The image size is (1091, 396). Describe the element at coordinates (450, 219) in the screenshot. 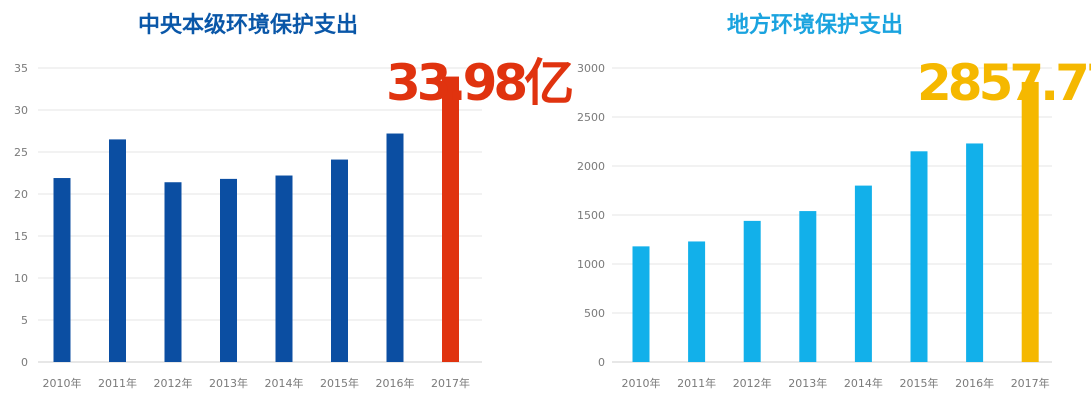

I see `bar-1-2017年` at that location.